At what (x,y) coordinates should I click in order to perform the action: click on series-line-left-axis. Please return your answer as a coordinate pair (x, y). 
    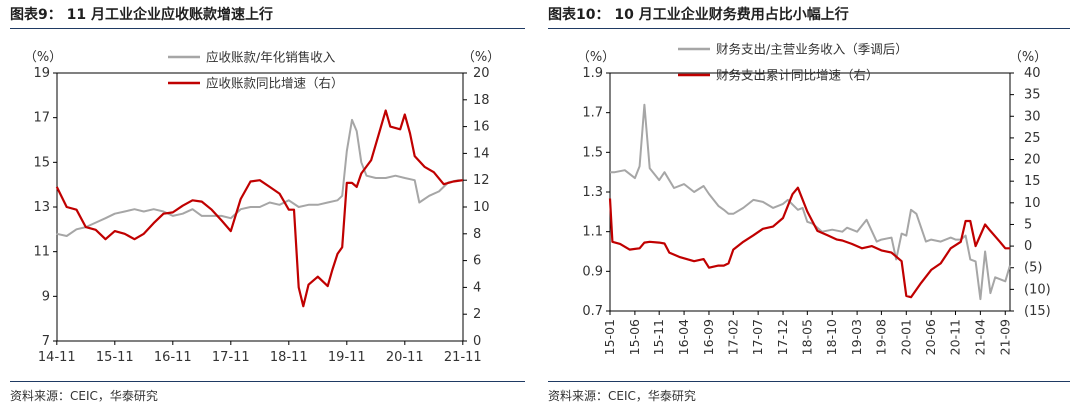
    Looking at the image, I should click on (259, 177).